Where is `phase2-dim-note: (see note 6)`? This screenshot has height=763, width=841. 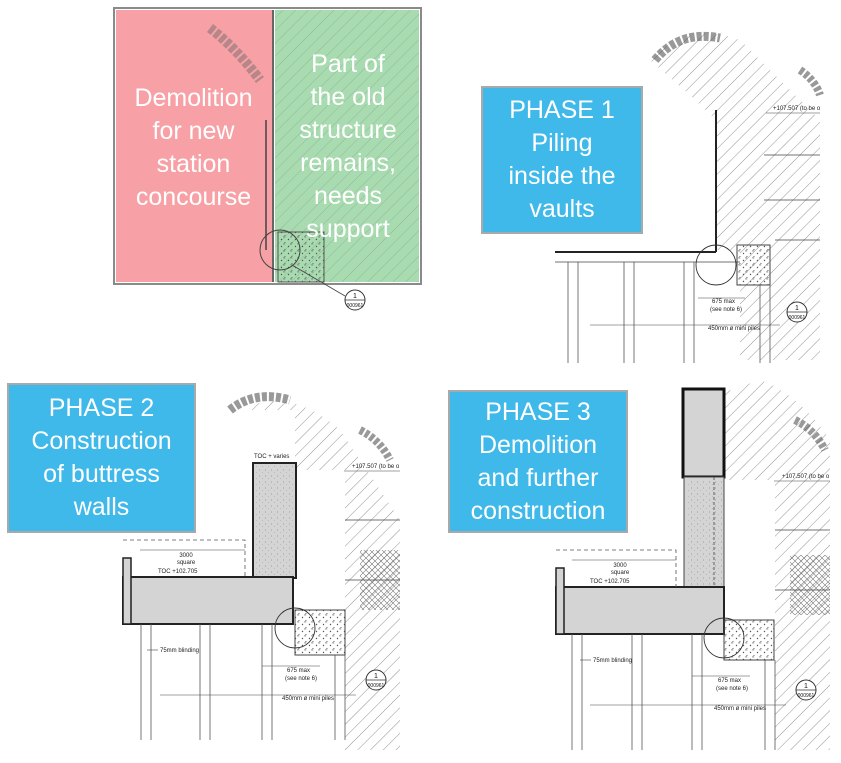
phase2-dim-note: (see note 6) is located at coordinates (301, 679).